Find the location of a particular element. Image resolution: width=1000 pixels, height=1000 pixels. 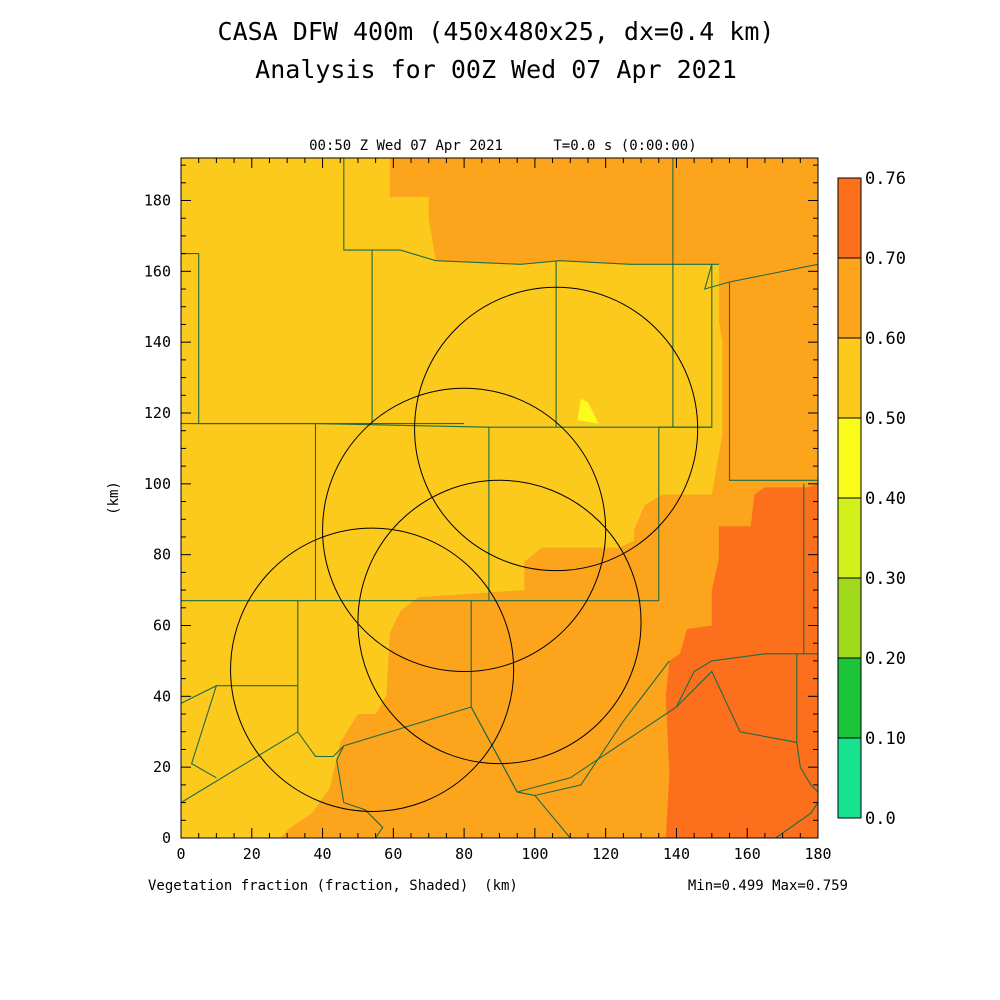

zone-0.70-0.76 is located at coordinates (741, 660).